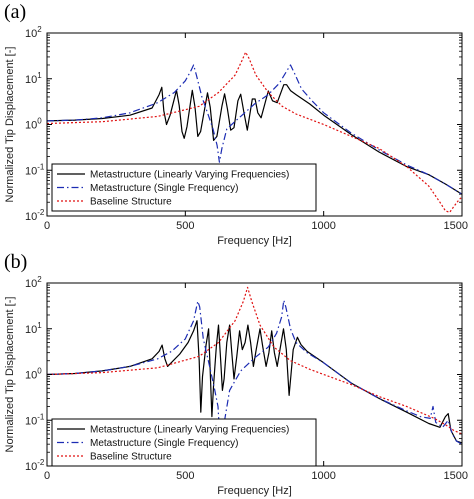 The width and height of the screenshot is (474, 499). Describe the element at coordinates (15, 262) in the screenshot. I see `panel-label: (b)` at that location.